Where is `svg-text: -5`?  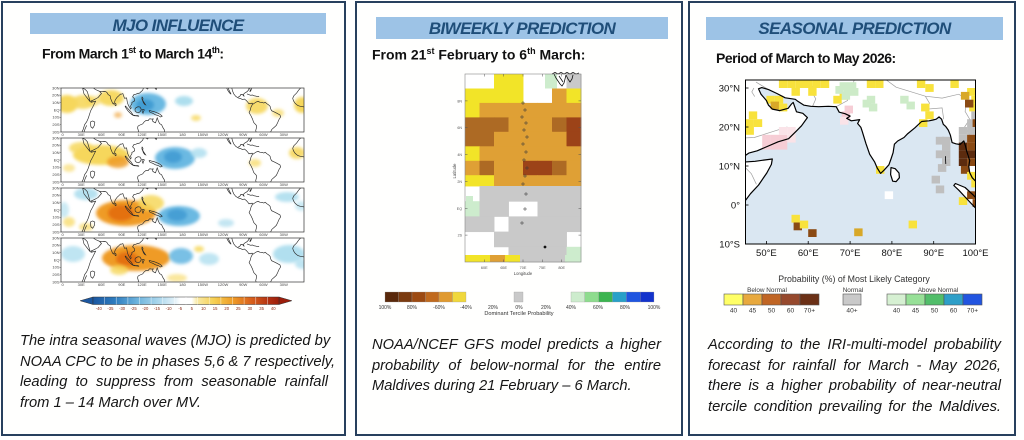
svg-text: -5 is located at coordinates (180, 308).